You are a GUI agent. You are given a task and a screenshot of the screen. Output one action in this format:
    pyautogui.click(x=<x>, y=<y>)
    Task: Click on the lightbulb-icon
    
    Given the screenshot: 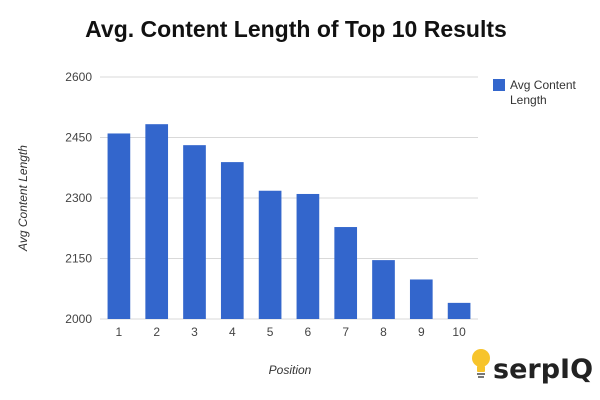 What is the action you would take?
    pyautogui.click(x=481, y=363)
    